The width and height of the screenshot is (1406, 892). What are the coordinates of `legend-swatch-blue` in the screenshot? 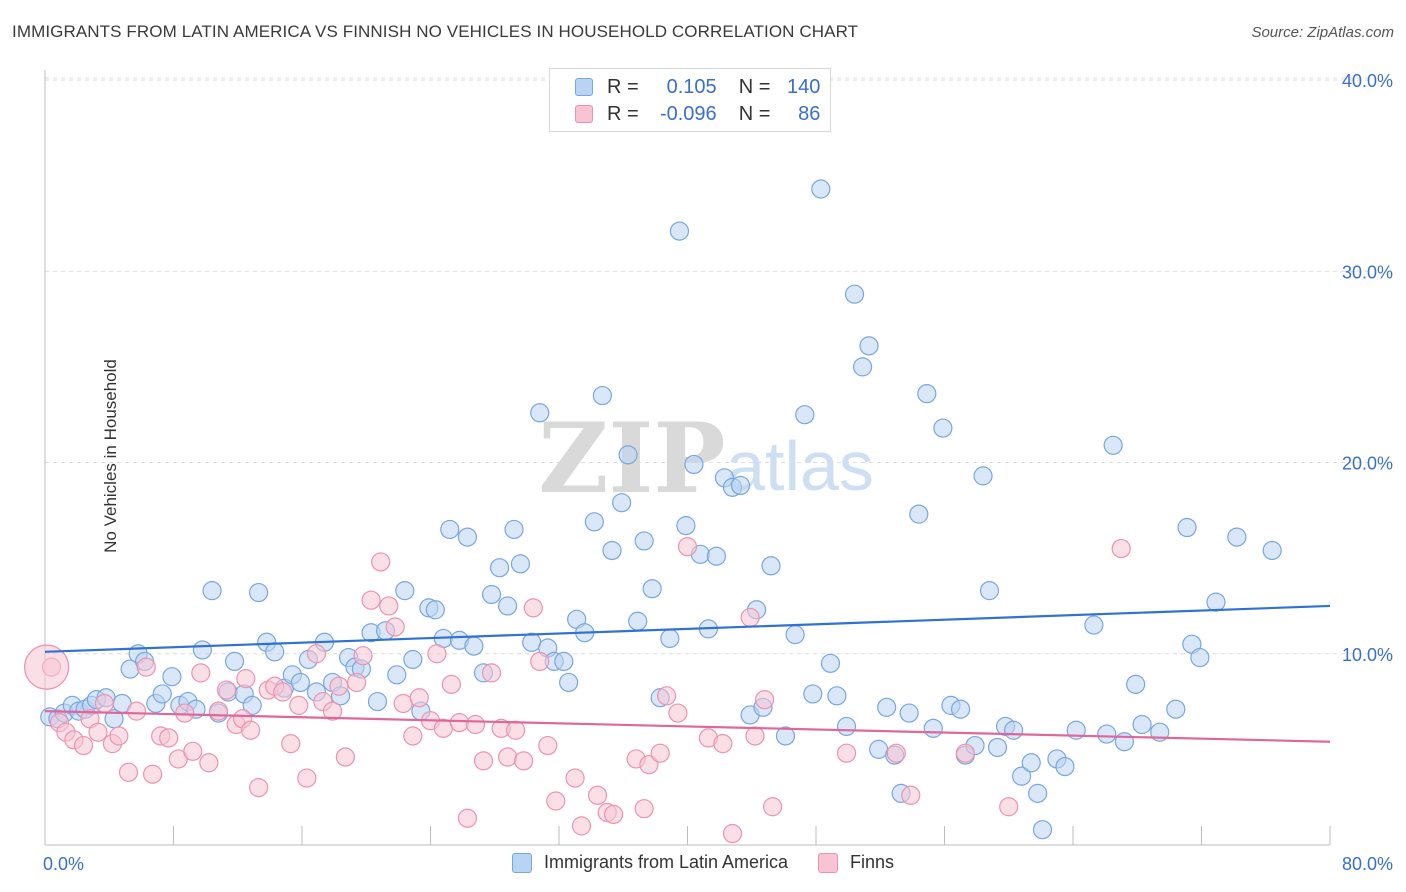 It's located at (584, 87).